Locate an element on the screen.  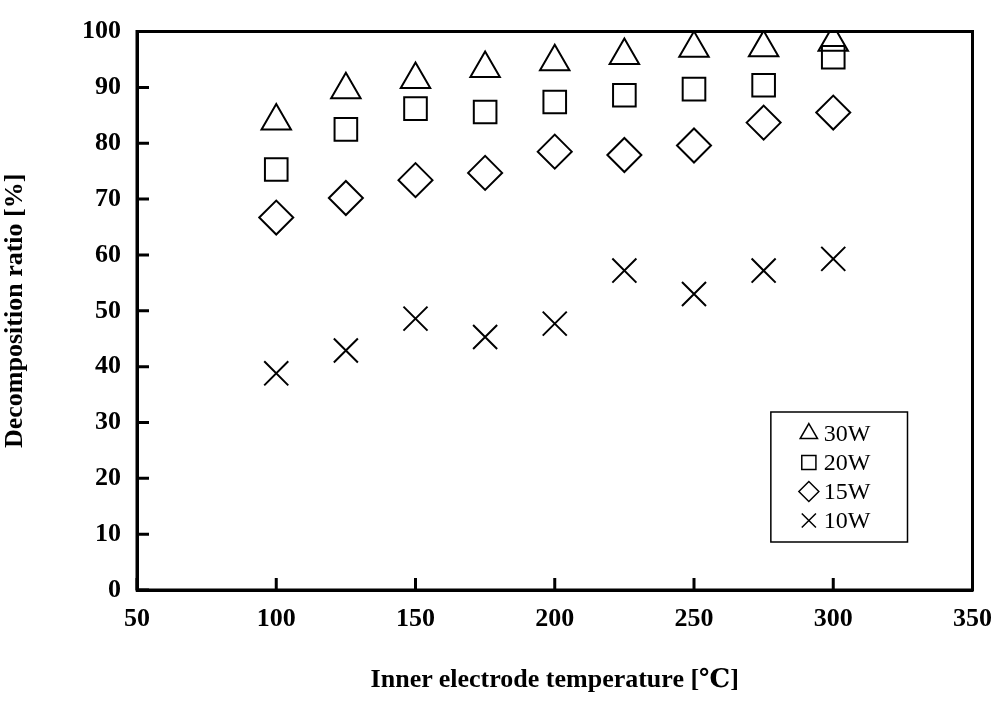
x-tick-label: 100 is located at coordinates (276, 618).